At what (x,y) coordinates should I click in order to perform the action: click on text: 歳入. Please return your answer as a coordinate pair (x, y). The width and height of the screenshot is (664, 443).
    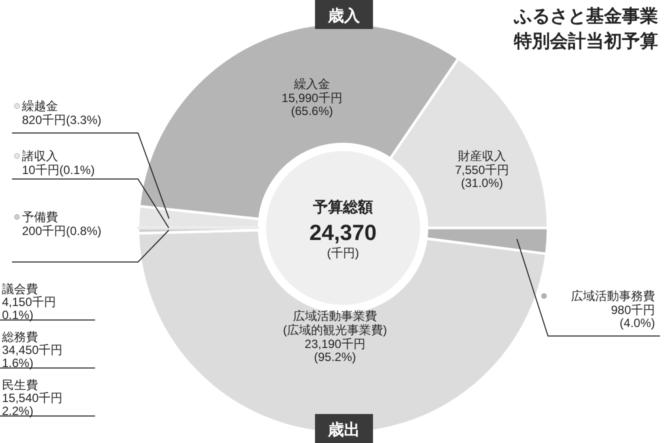
    Looking at the image, I should click on (344, 16).